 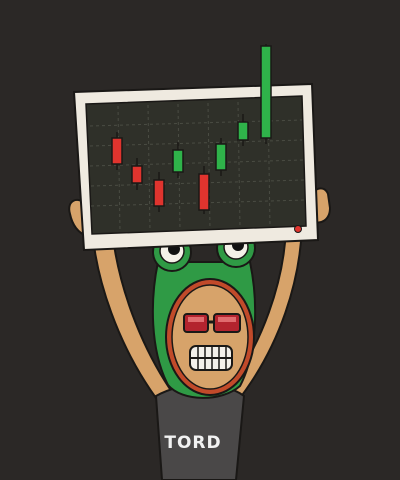 I want to click on left-lens, so click(x=196, y=323).